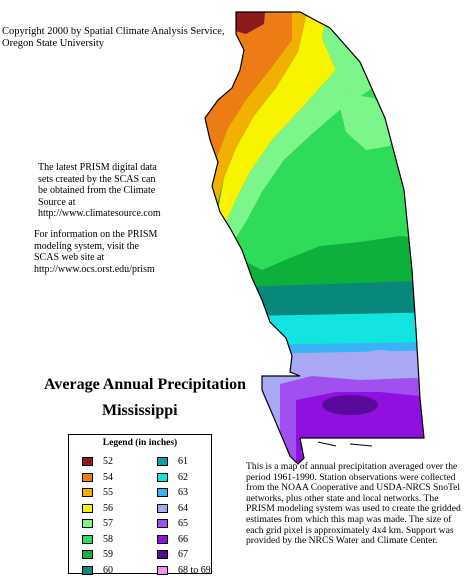 This screenshot has height=578, width=474. What do you see at coordinates (108, 477) in the screenshot?
I see `legend-label: 54` at bounding box center [108, 477].